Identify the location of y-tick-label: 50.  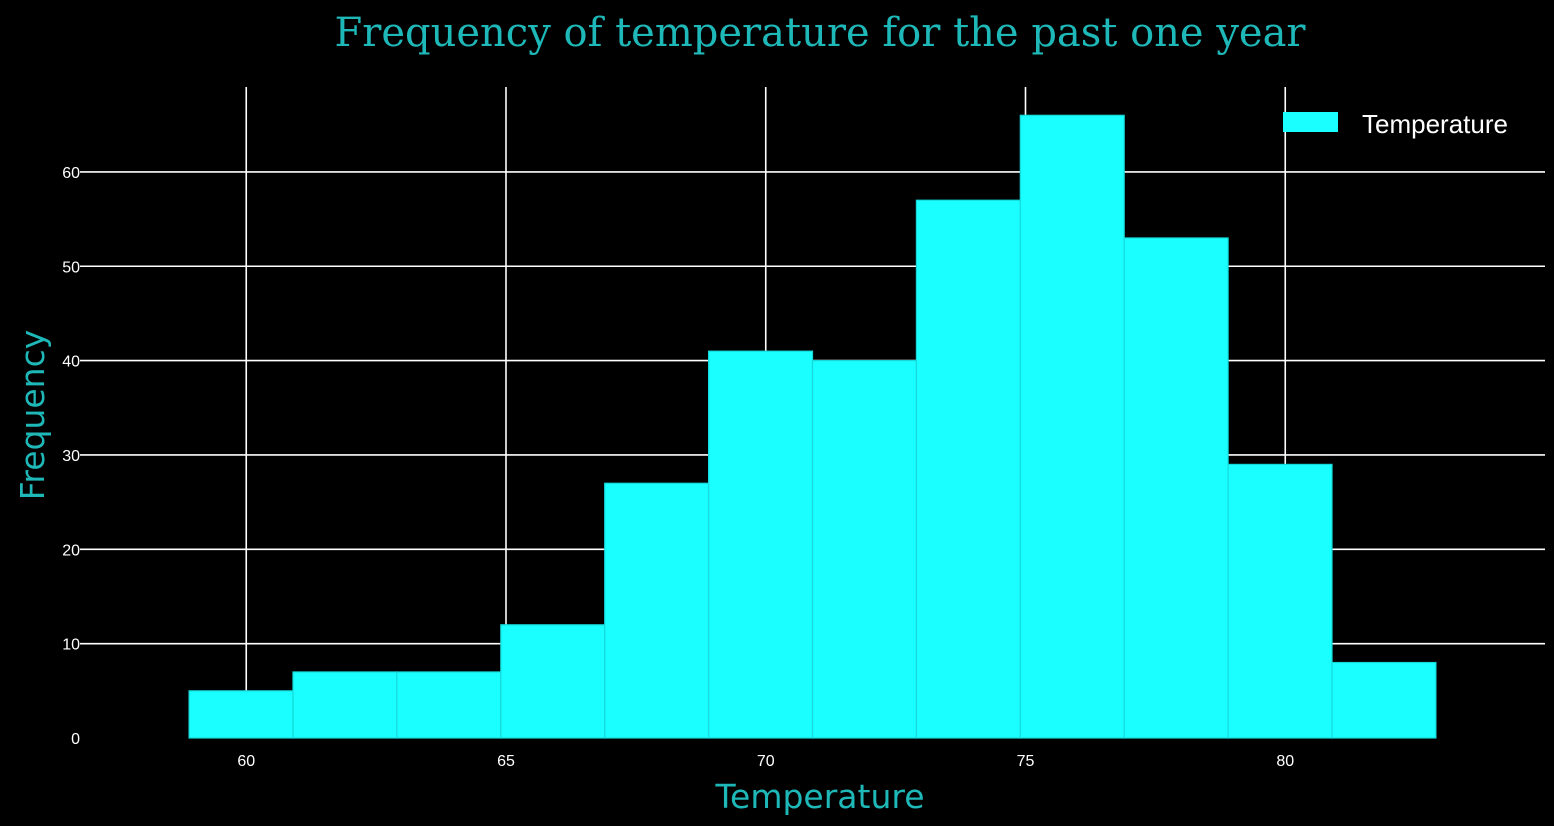
(71, 267).